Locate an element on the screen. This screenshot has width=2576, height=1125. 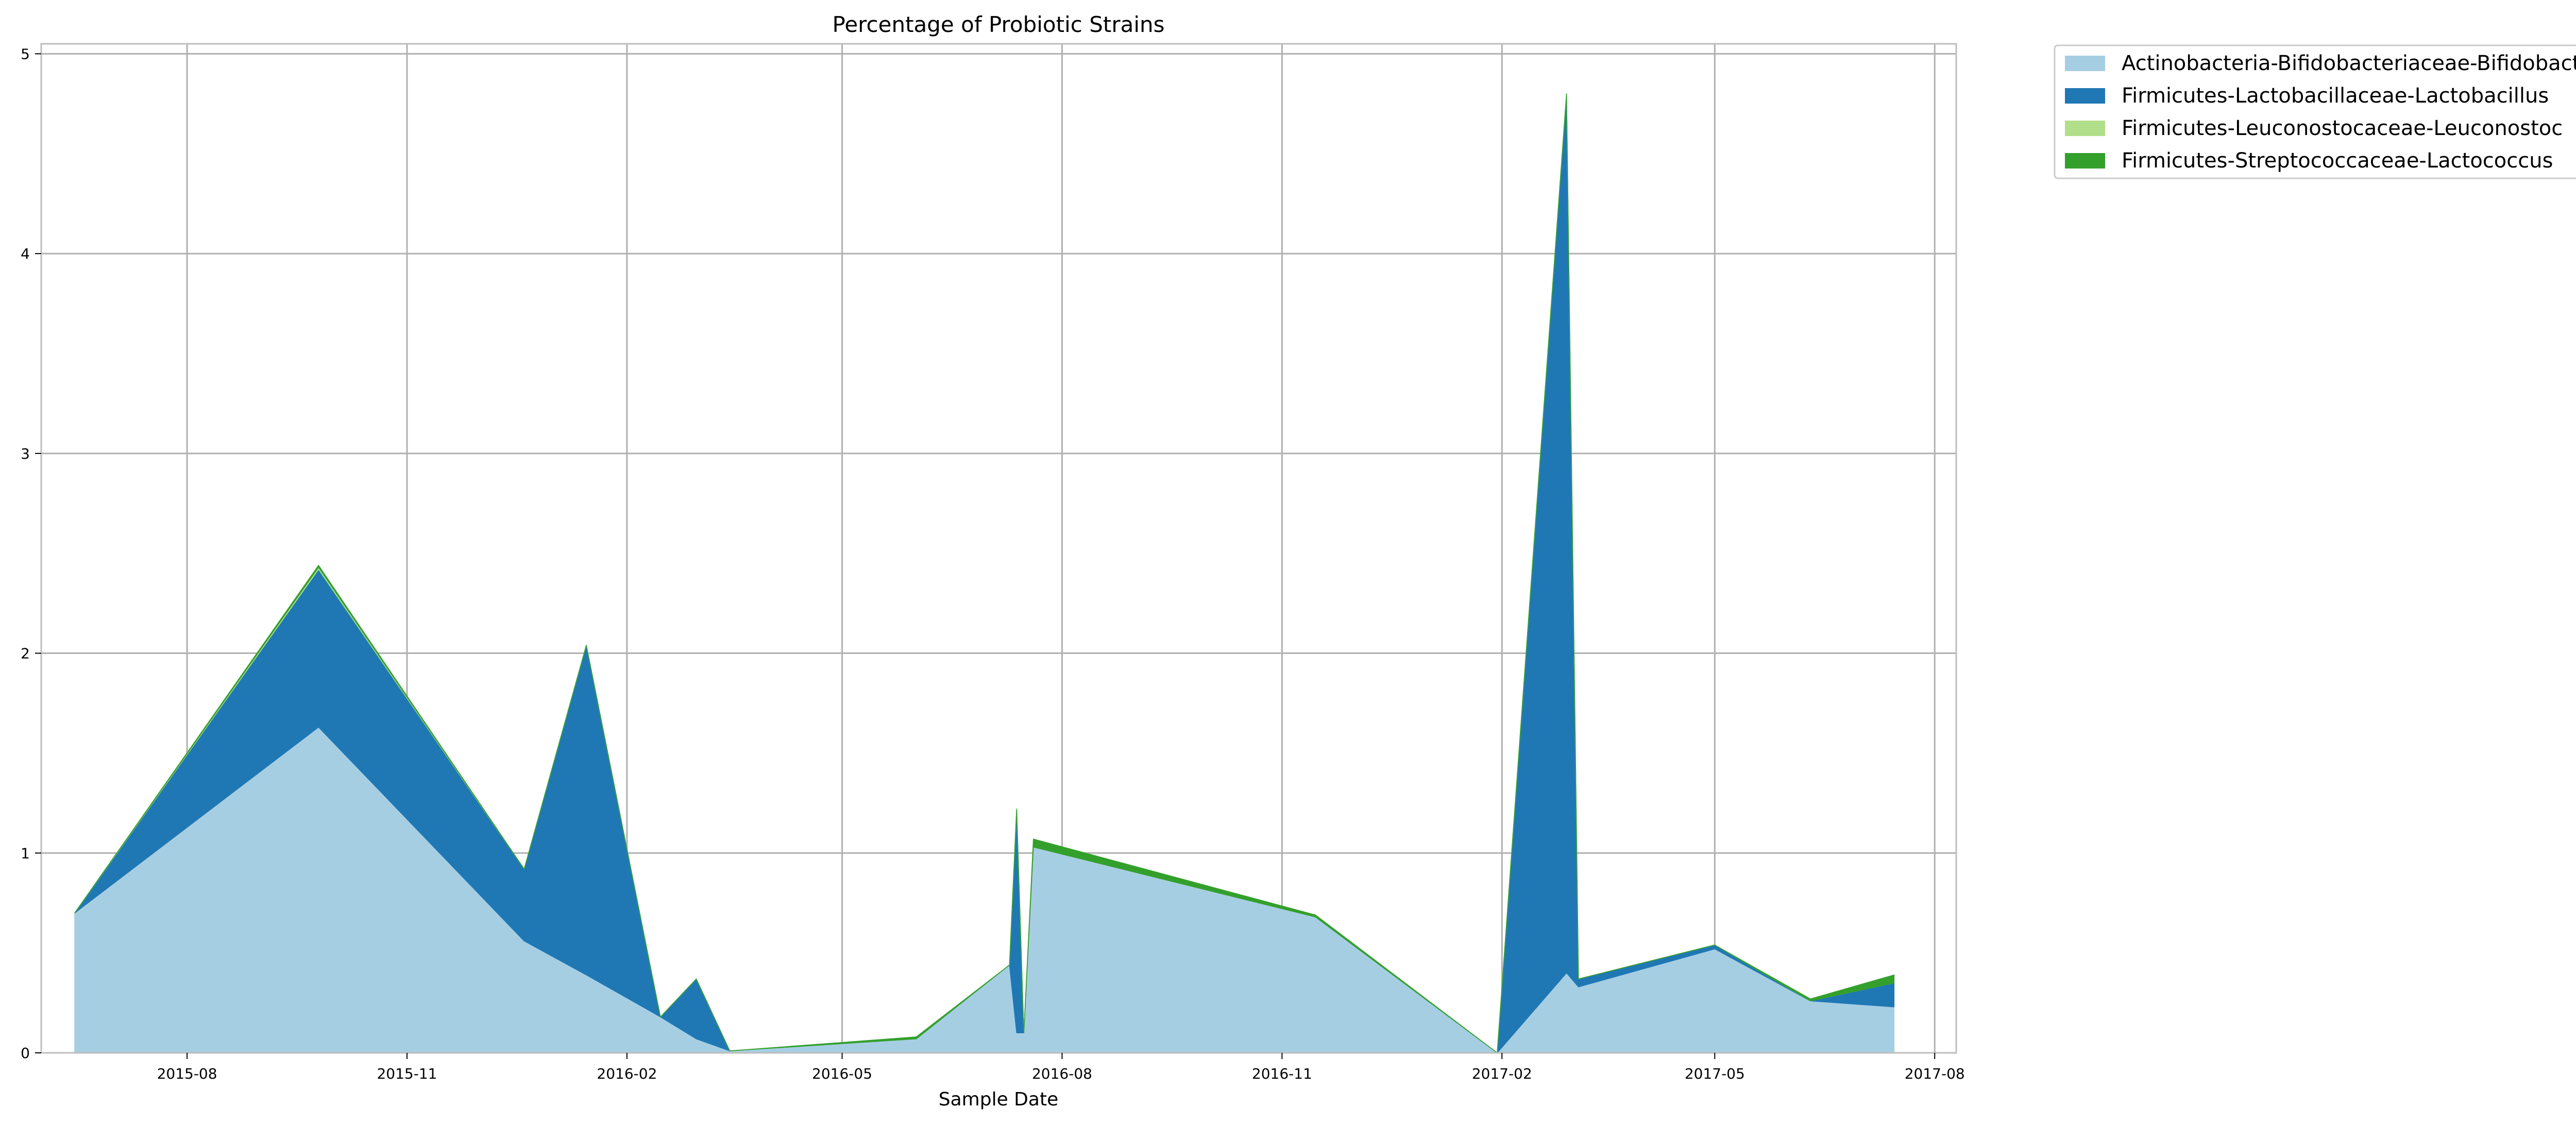
x-tick-label: 2017-05 is located at coordinates (1715, 1073).